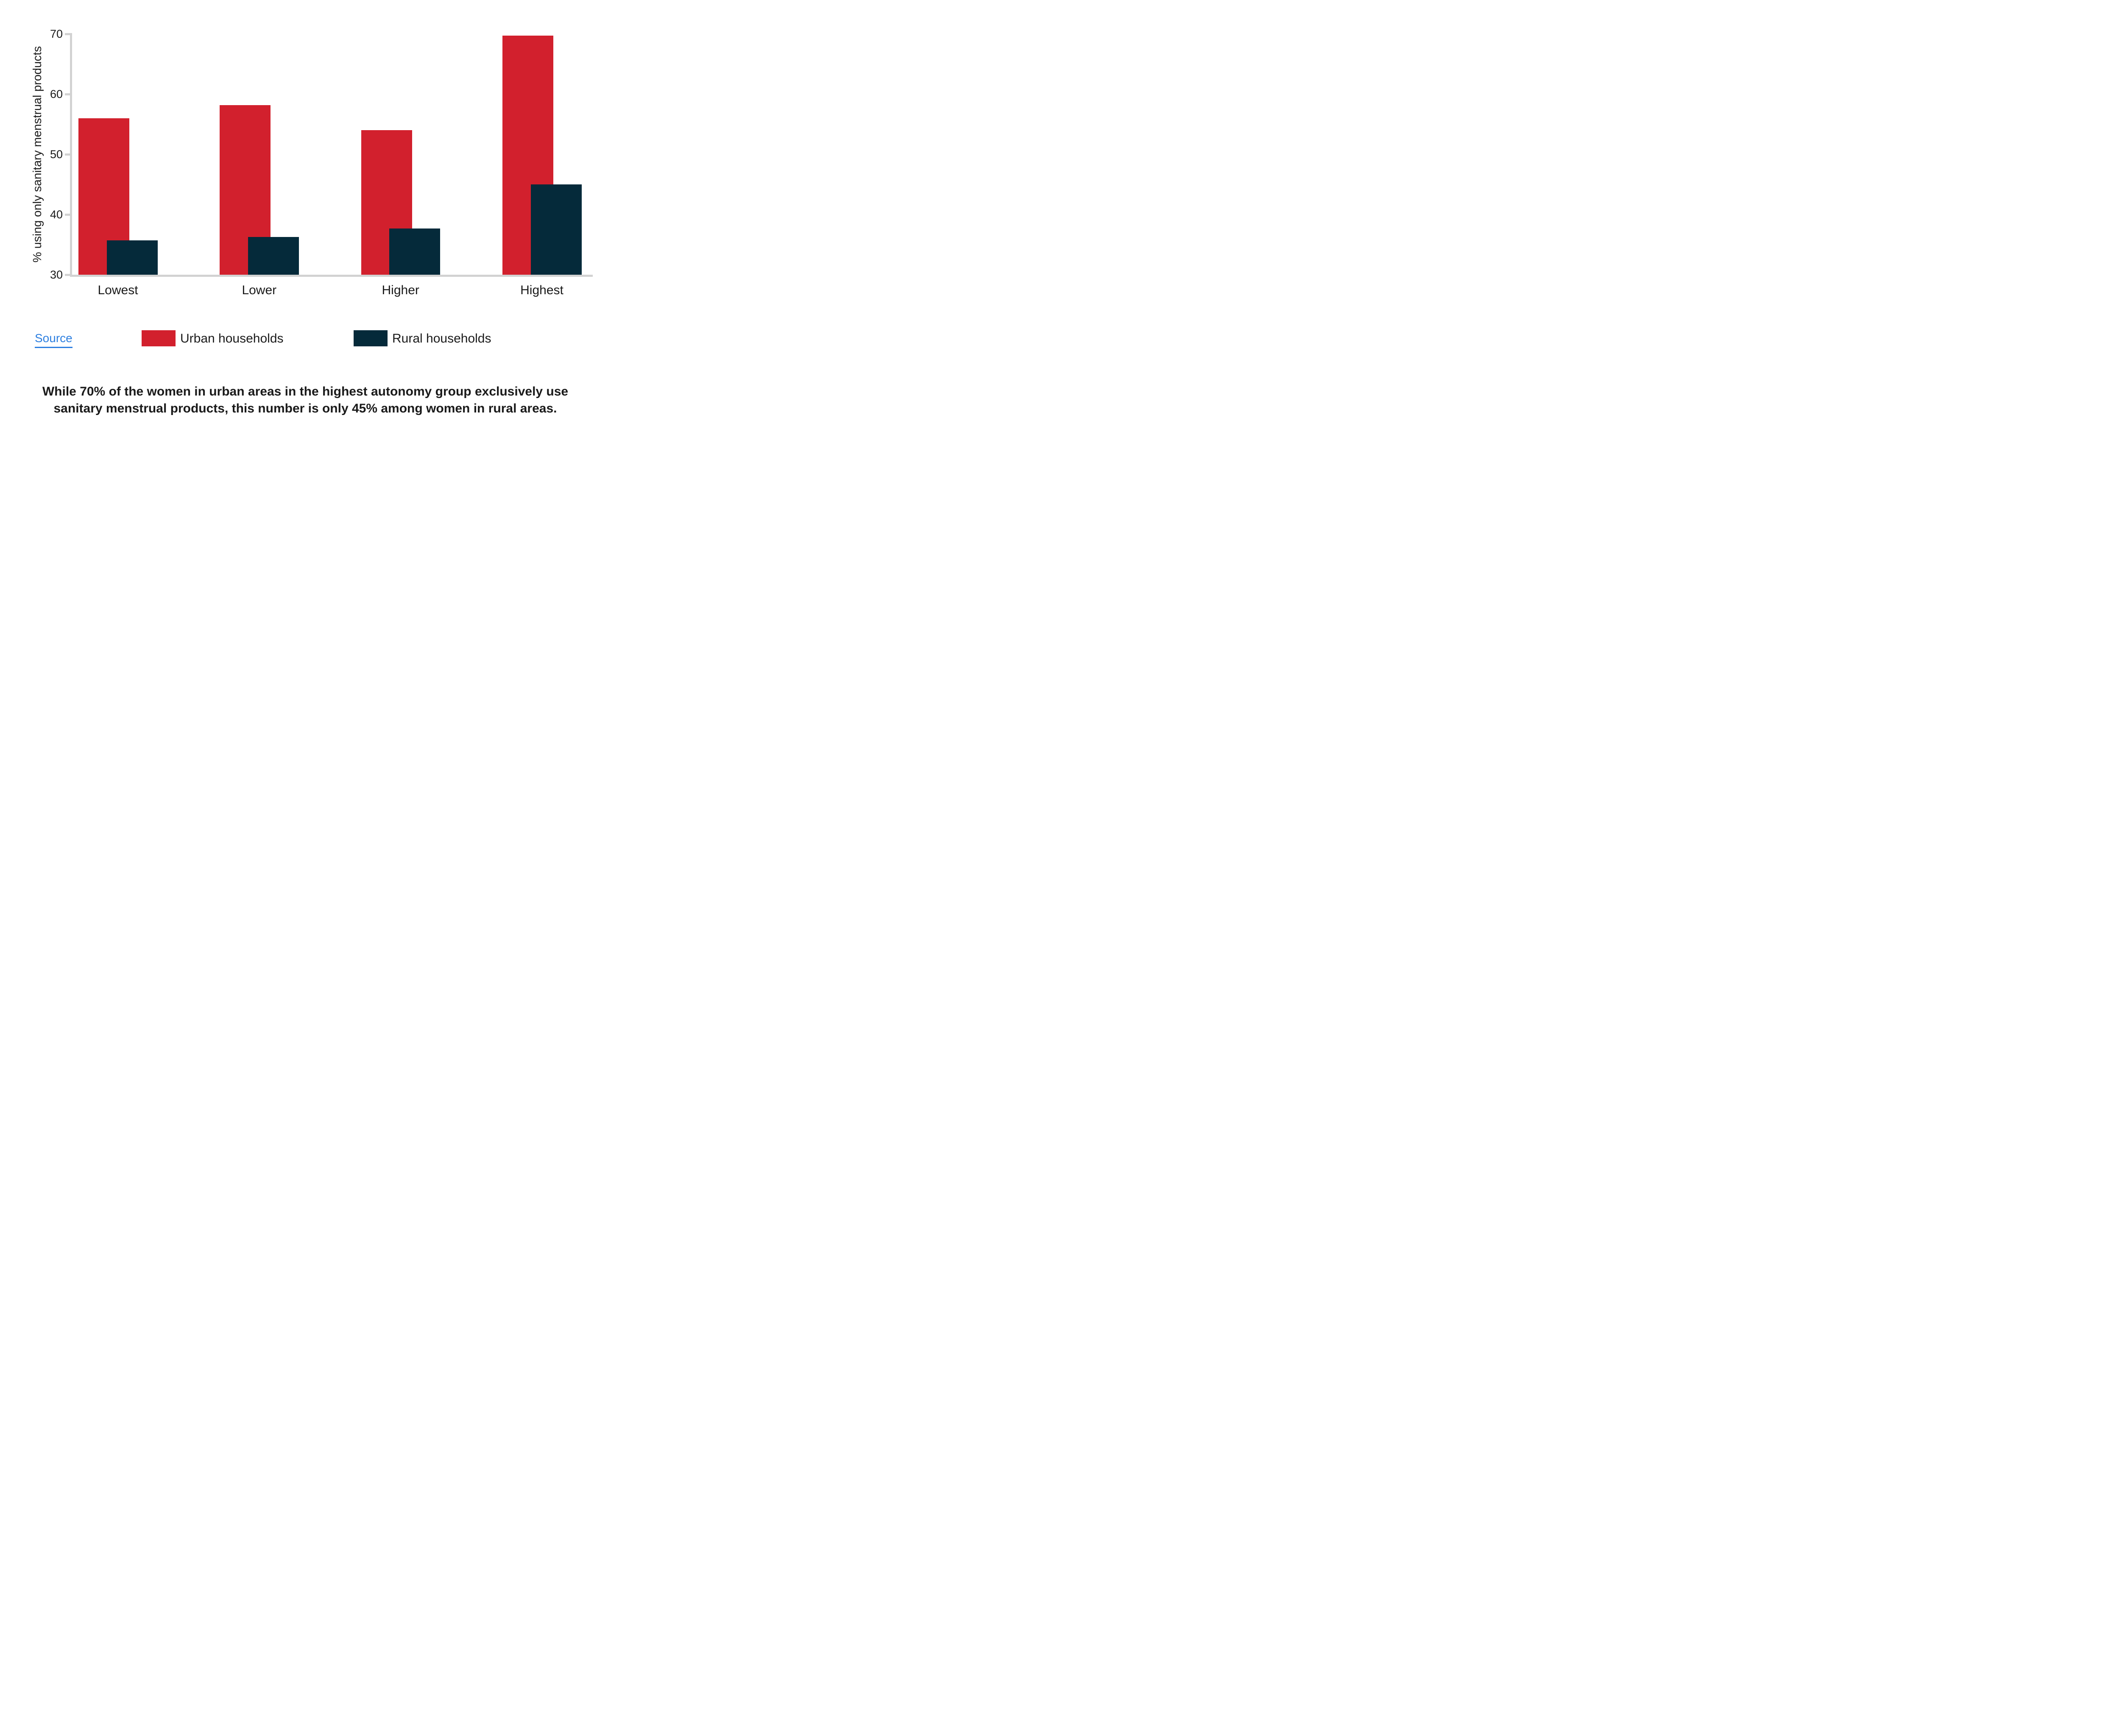  What do you see at coordinates (273, 256) in the screenshot?
I see `bar-rural-lower` at bounding box center [273, 256].